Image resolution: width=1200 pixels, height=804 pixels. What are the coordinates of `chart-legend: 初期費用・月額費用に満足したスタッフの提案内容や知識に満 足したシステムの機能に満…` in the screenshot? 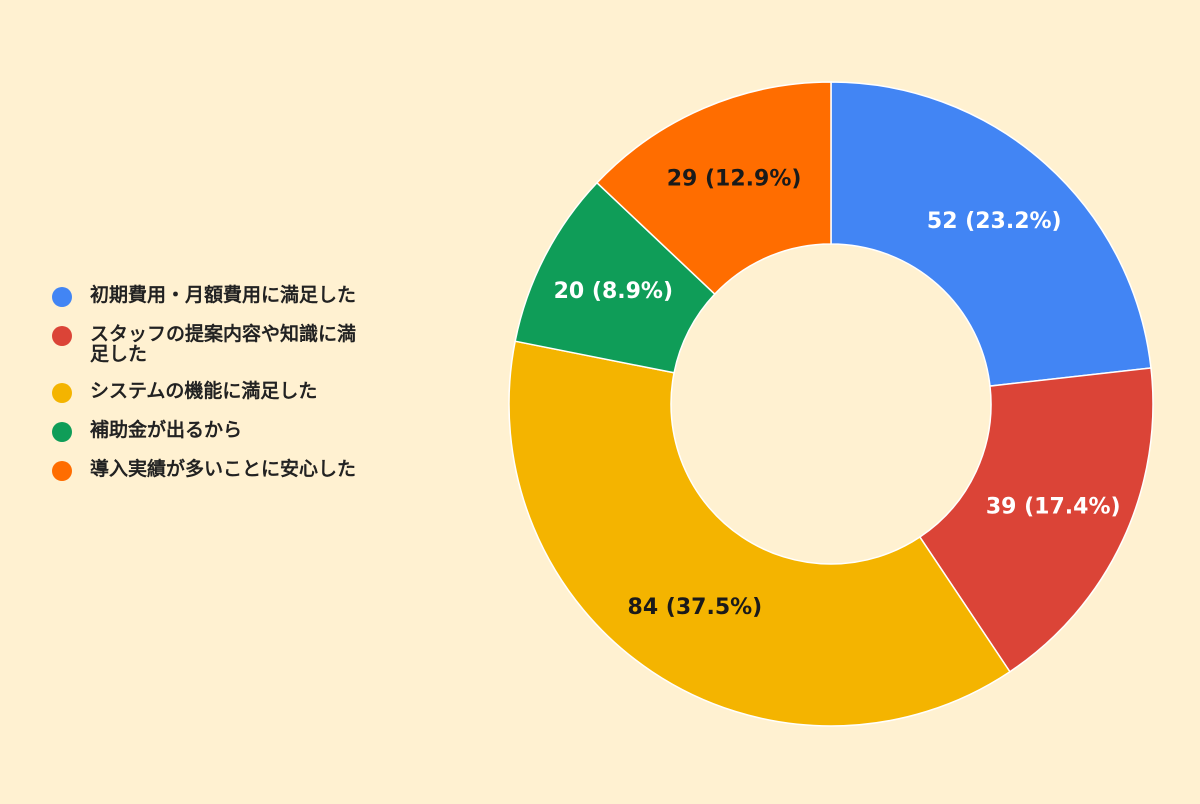 It's located at (252, 391).